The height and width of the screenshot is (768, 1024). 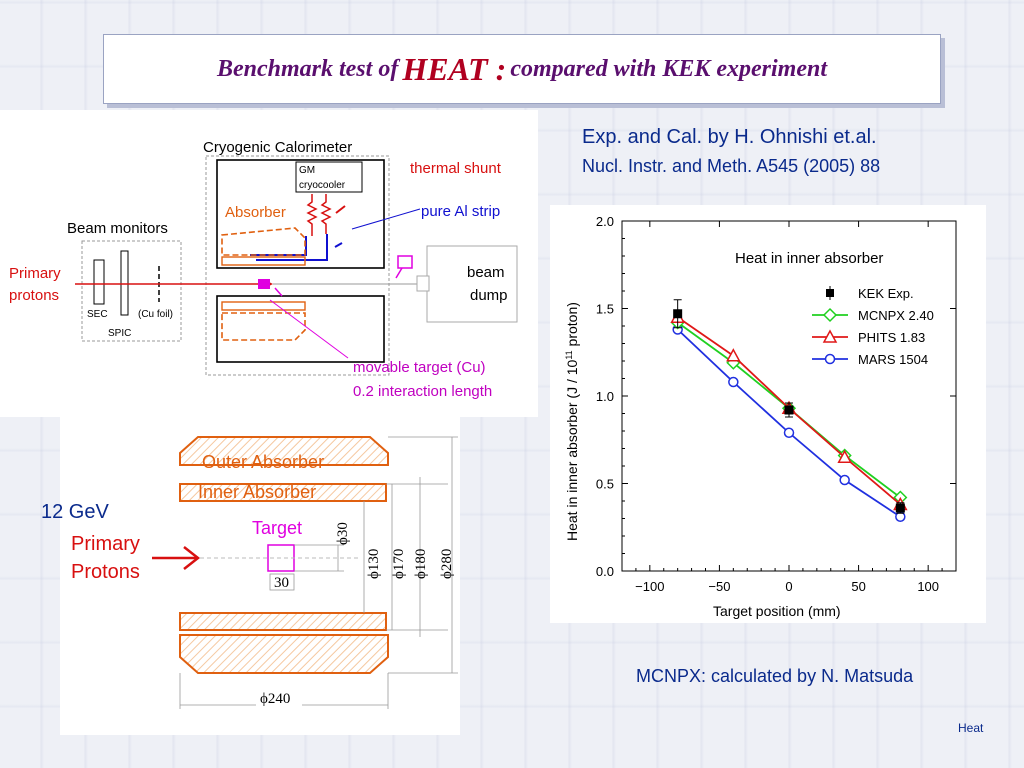 What do you see at coordinates (307, 170) in the screenshot?
I see `gm-label: GM` at bounding box center [307, 170].